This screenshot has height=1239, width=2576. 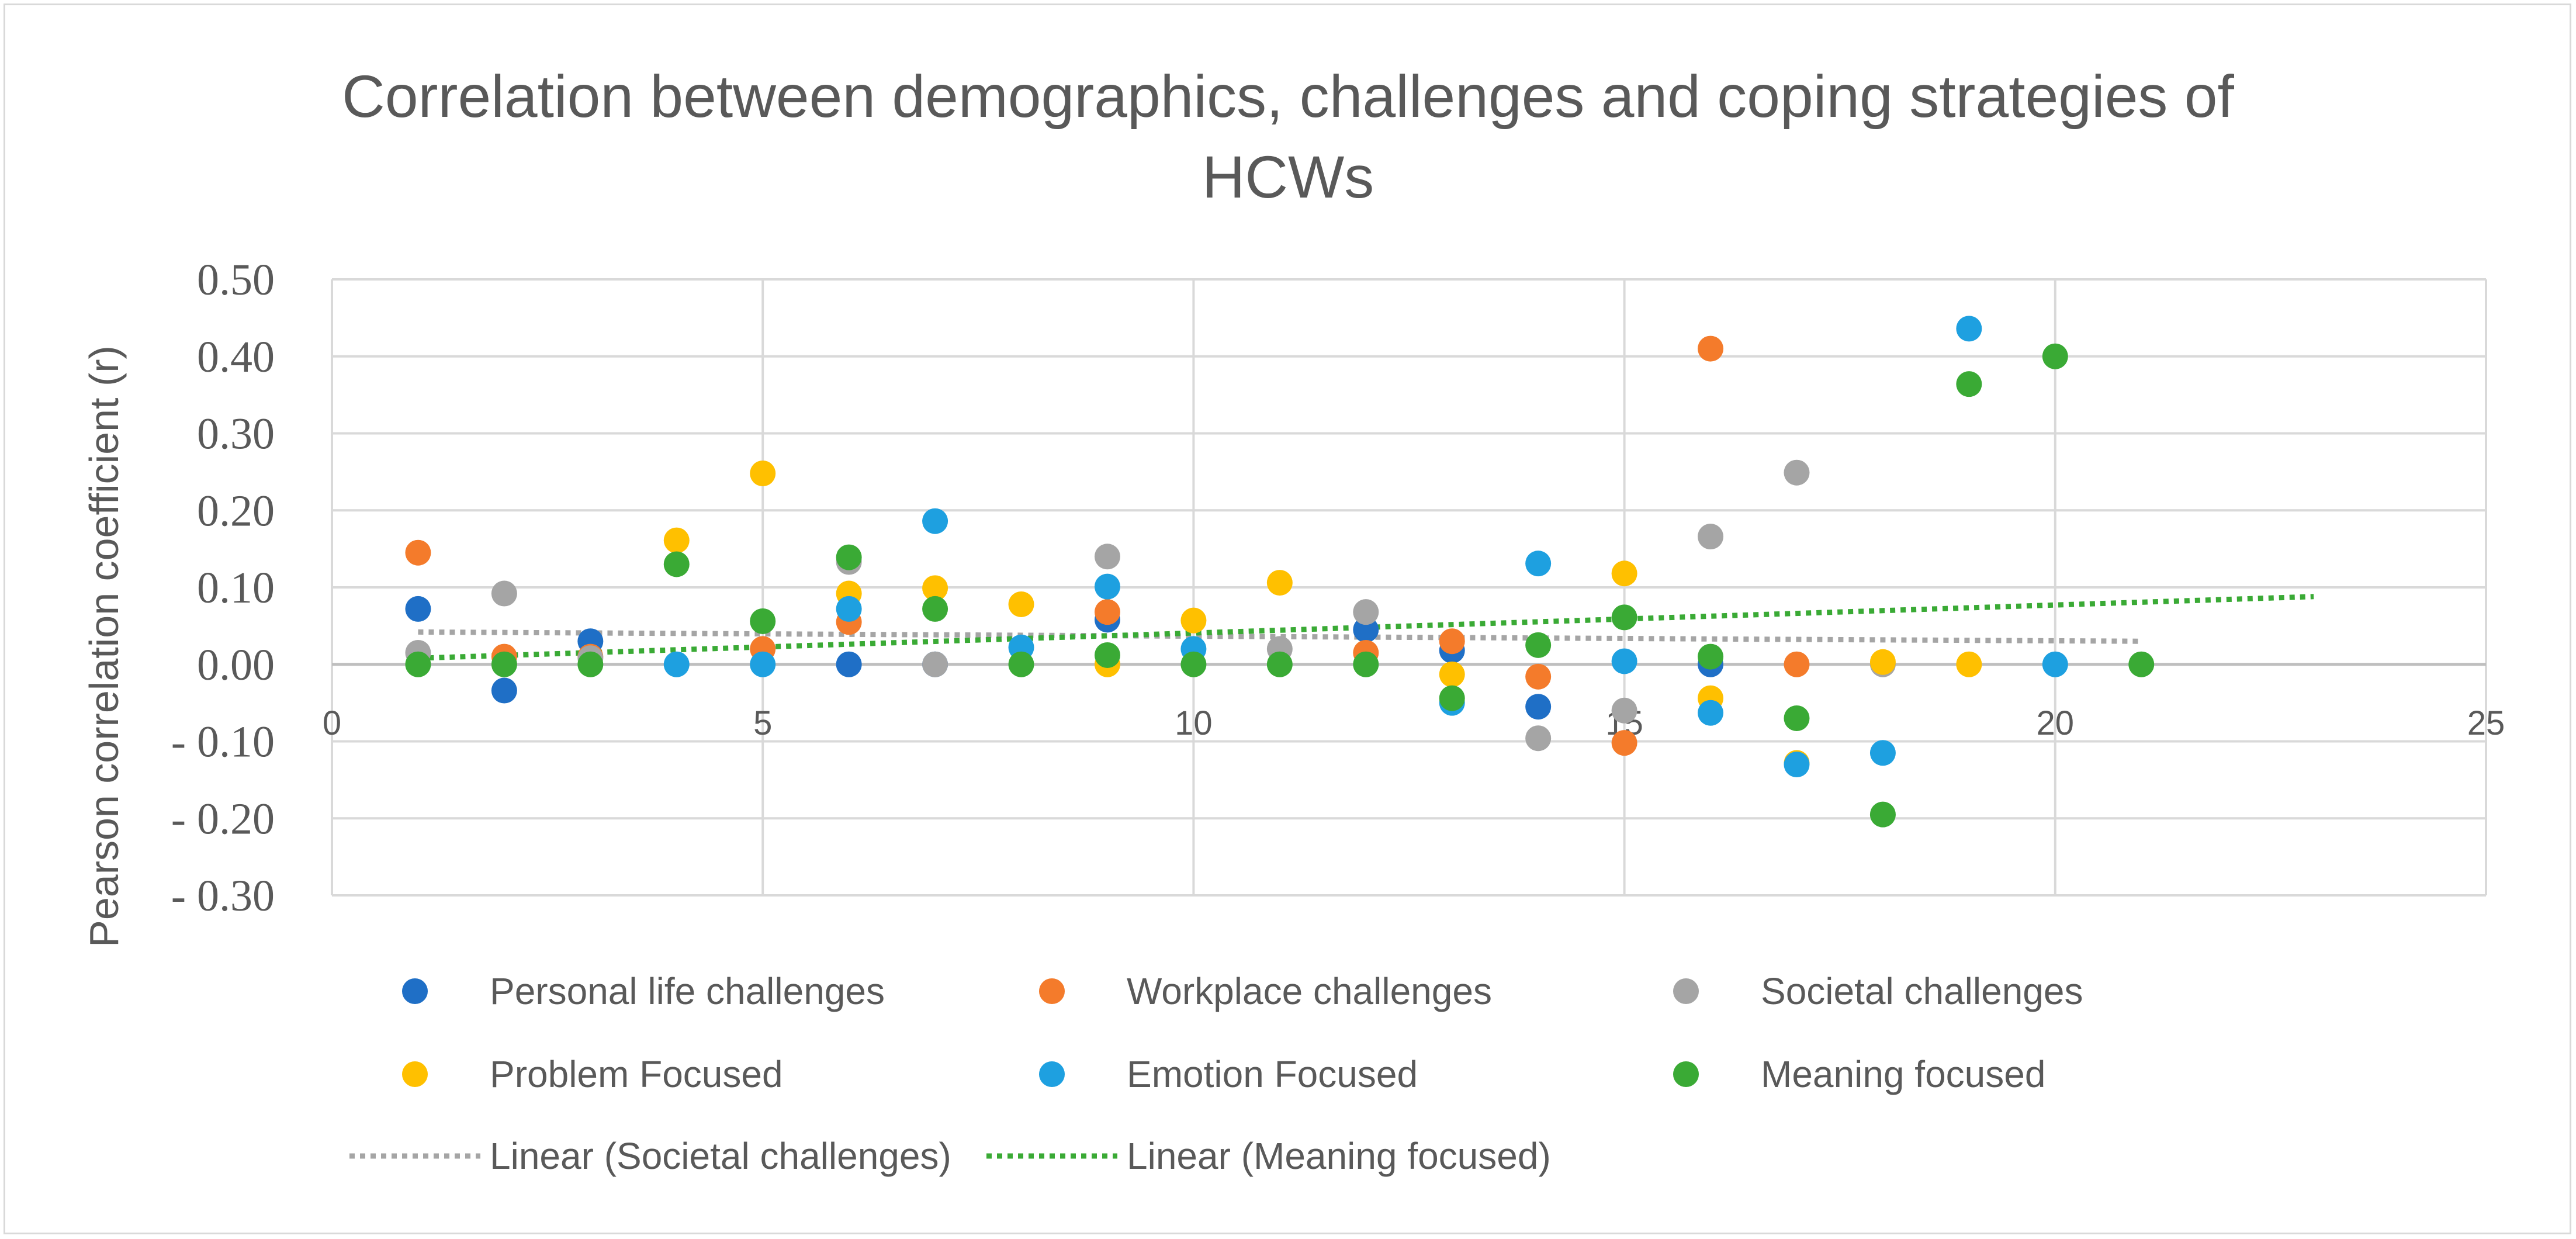 I want to click on x-tick-label: 5, so click(x=763, y=723).